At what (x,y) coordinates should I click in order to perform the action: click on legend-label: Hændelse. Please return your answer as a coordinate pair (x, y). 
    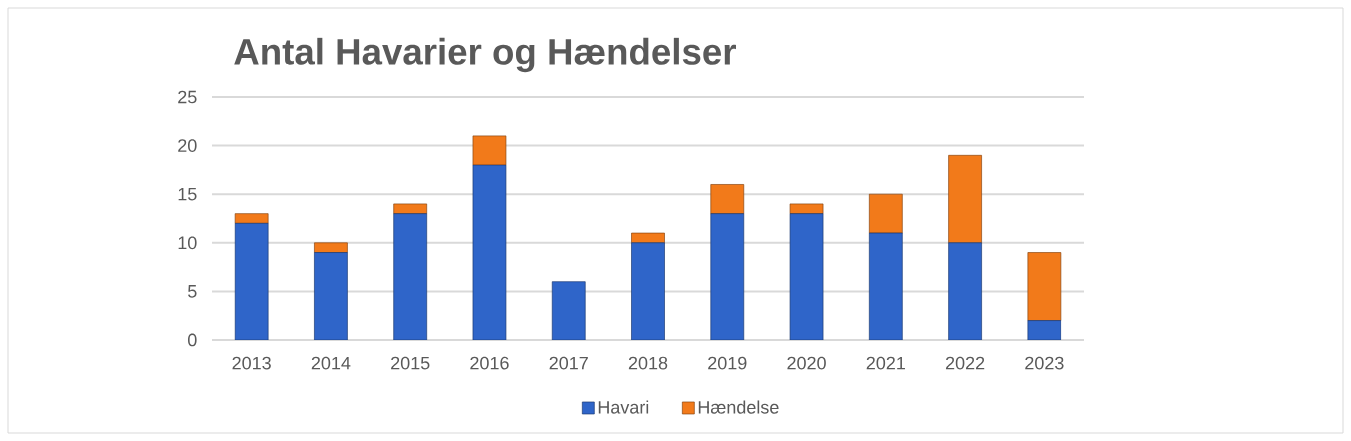
    Looking at the image, I should click on (738, 407).